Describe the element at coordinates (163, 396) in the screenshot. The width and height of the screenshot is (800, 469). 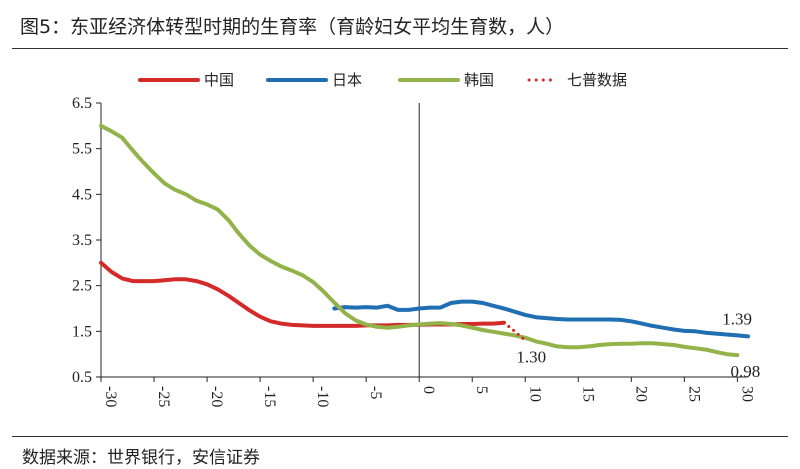
I see `x-tick-label: -25` at that location.